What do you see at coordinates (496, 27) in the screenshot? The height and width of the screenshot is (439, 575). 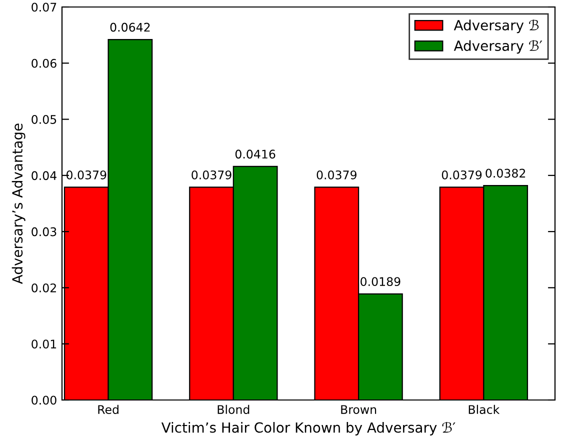 I see `legend-label: Adversary ℬ` at bounding box center [496, 27].